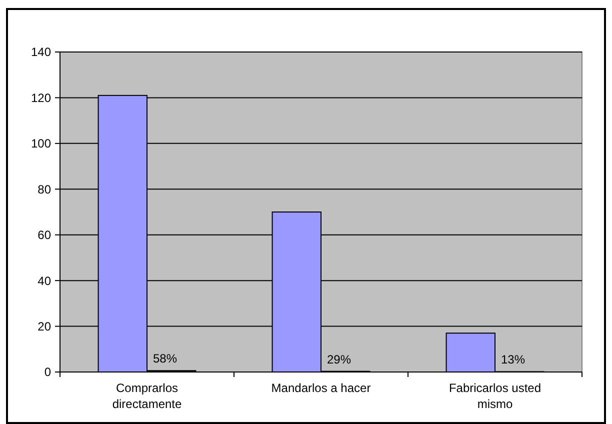 The image size is (612, 424). Describe the element at coordinates (321, 388) in the screenshot. I see `x-tick-label: Mandarlos a hacer` at that location.